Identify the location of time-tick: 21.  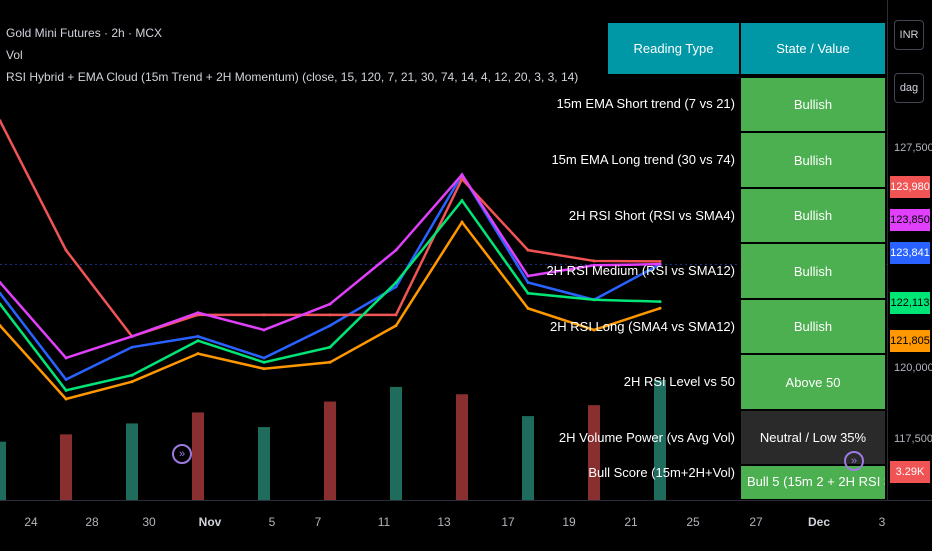
(631, 522).